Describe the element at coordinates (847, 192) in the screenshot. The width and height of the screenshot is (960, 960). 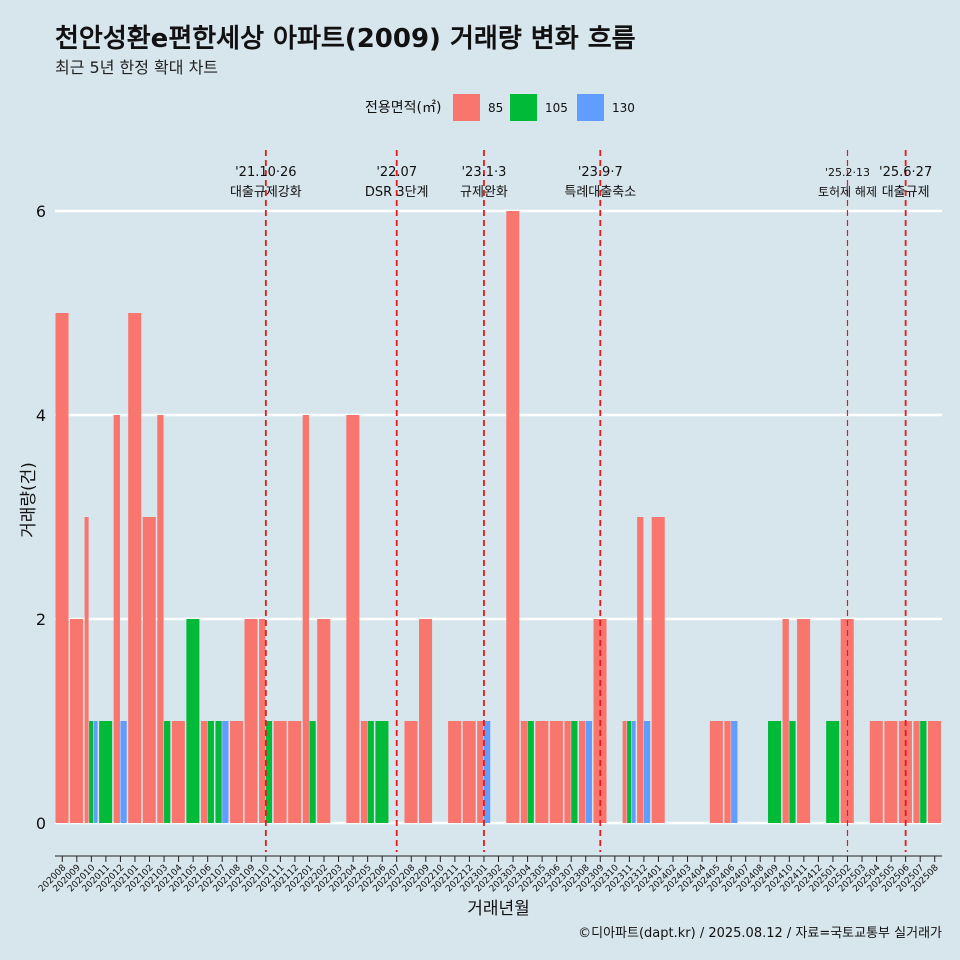
I see `event-label: 토허제 해제` at that location.